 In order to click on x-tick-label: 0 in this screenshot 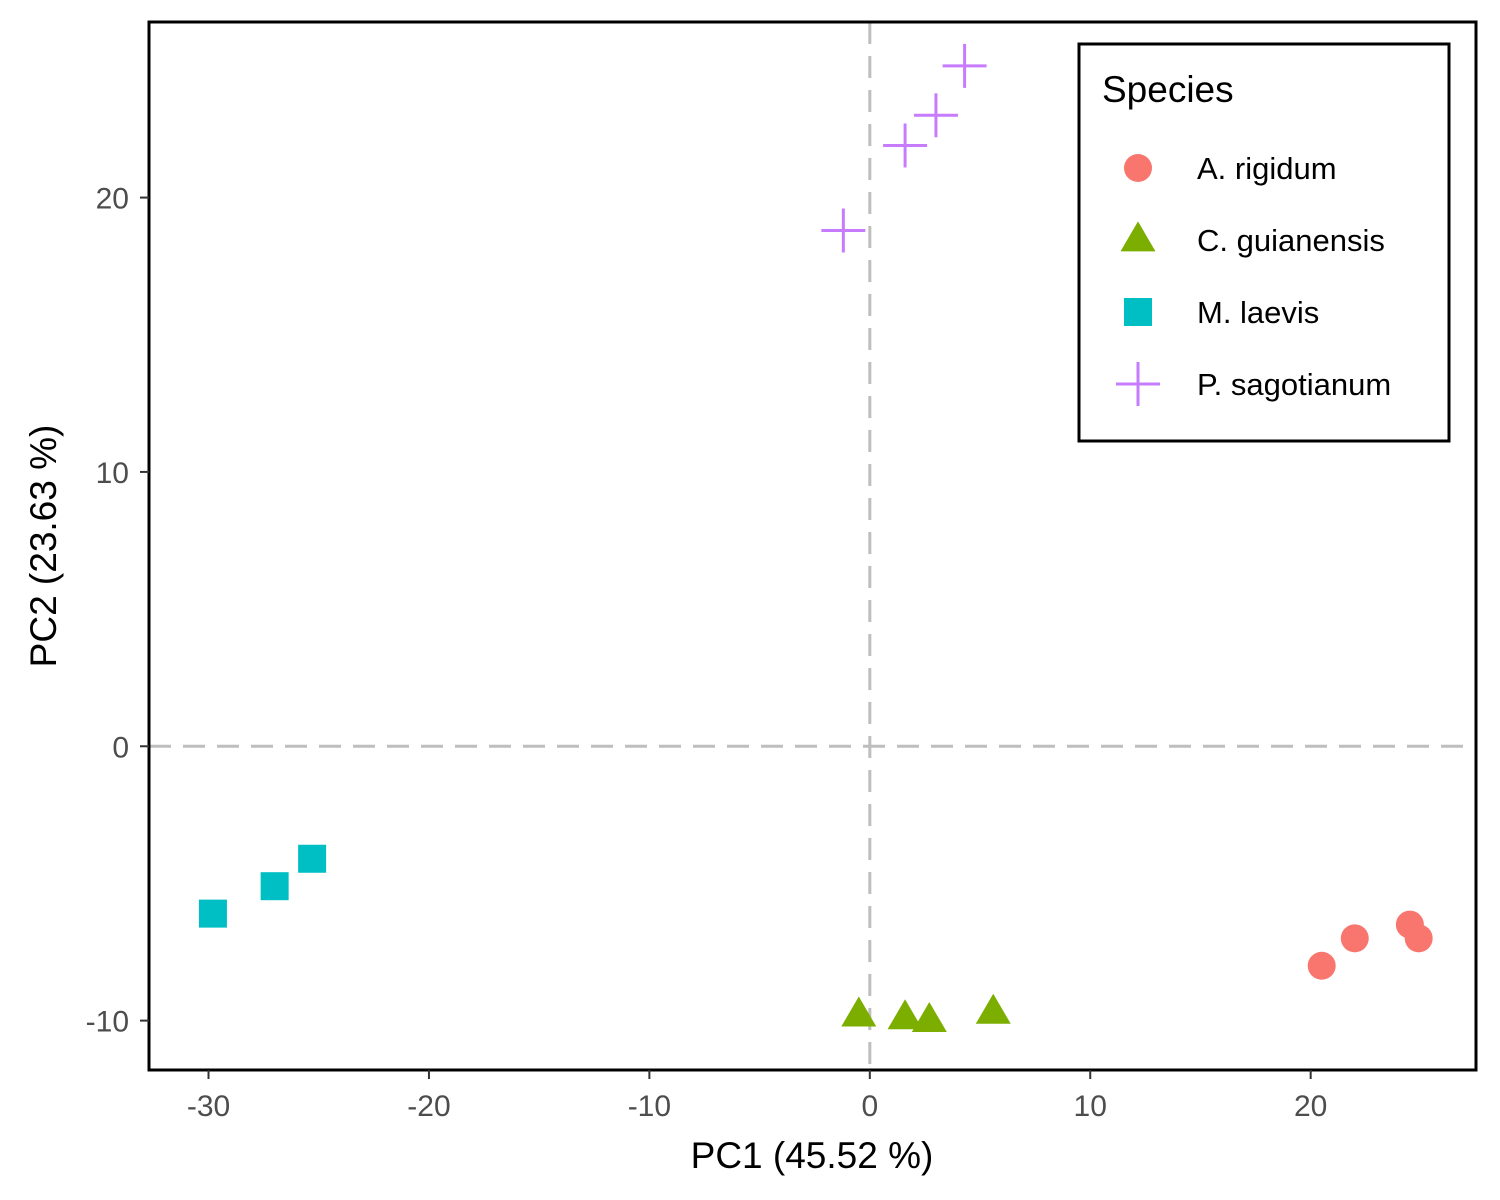, I will do `click(869, 1106)`.